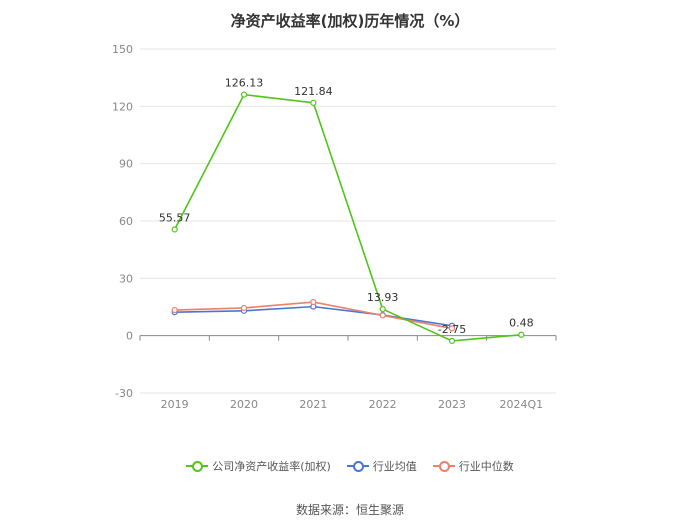  I want to click on legend-item-industry-mean: 行业均值, so click(381, 466).